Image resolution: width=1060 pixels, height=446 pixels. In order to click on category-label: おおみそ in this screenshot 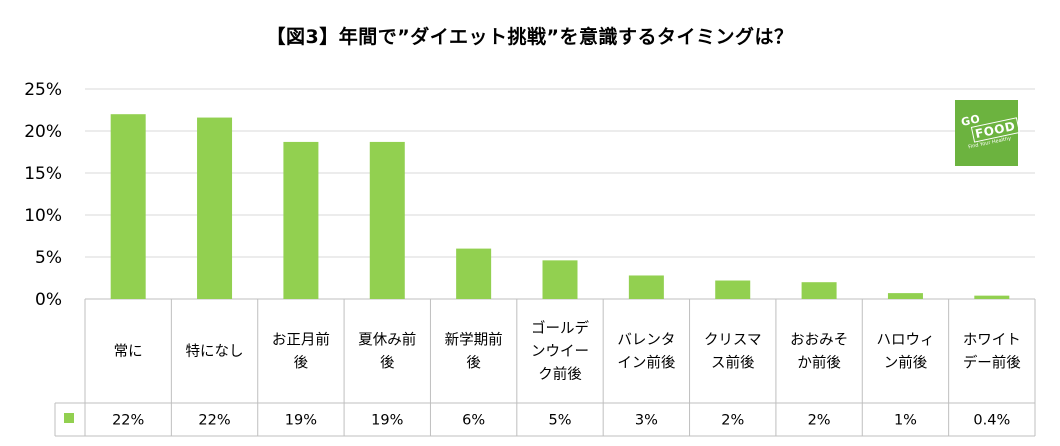, I will do `click(819, 340)`.